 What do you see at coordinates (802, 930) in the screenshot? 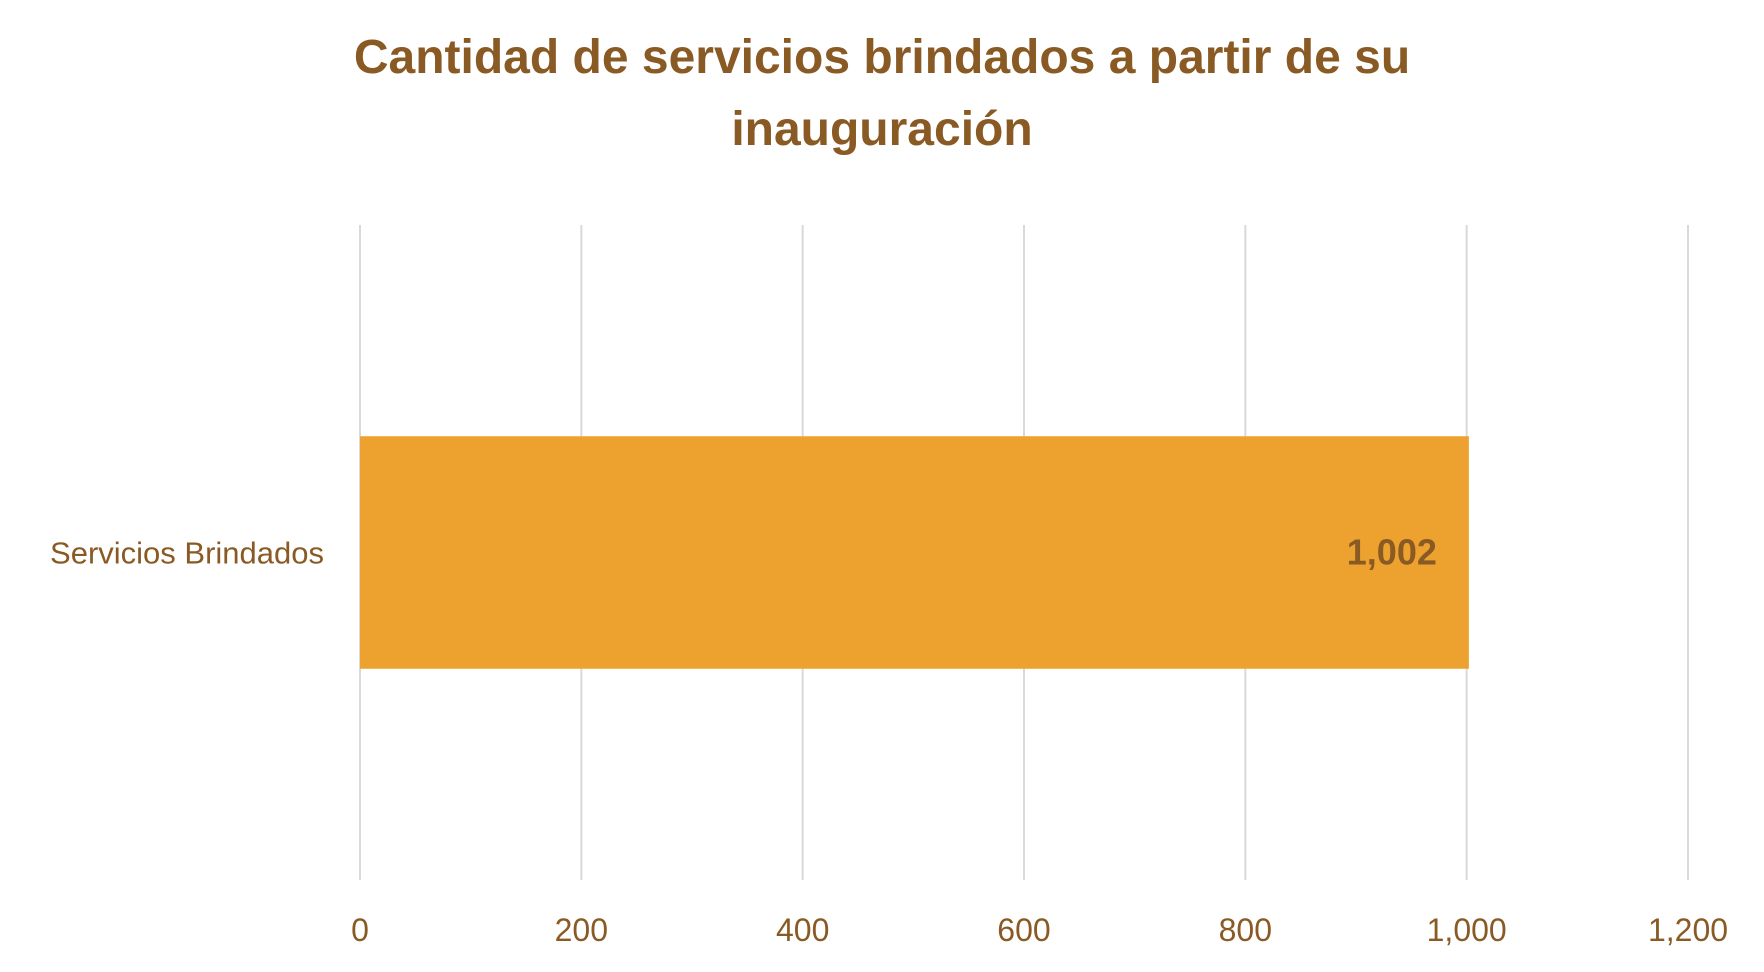
I see `x-tick-label: 400` at bounding box center [802, 930].